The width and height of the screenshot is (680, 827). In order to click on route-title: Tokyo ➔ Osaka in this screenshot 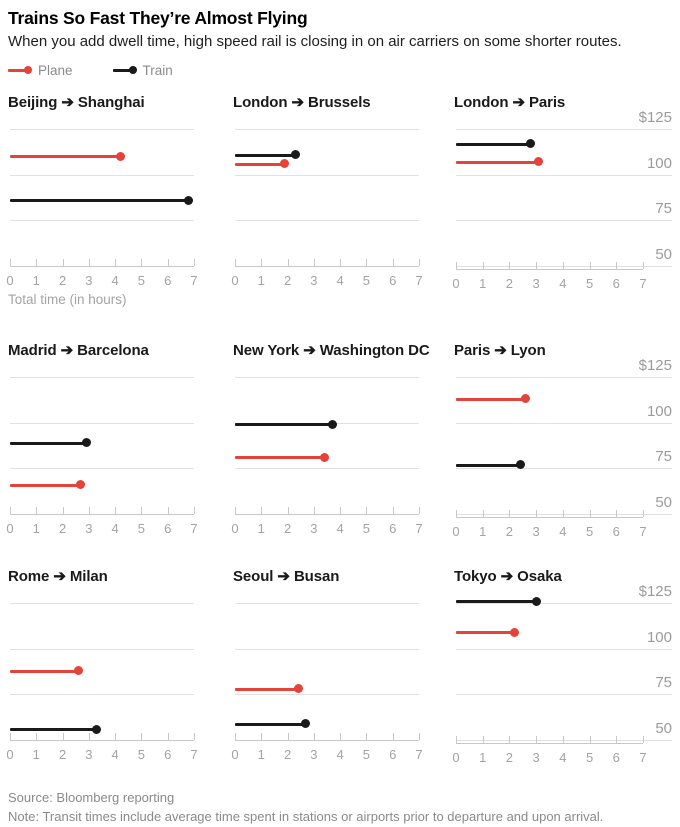, I will do `click(508, 576)`.